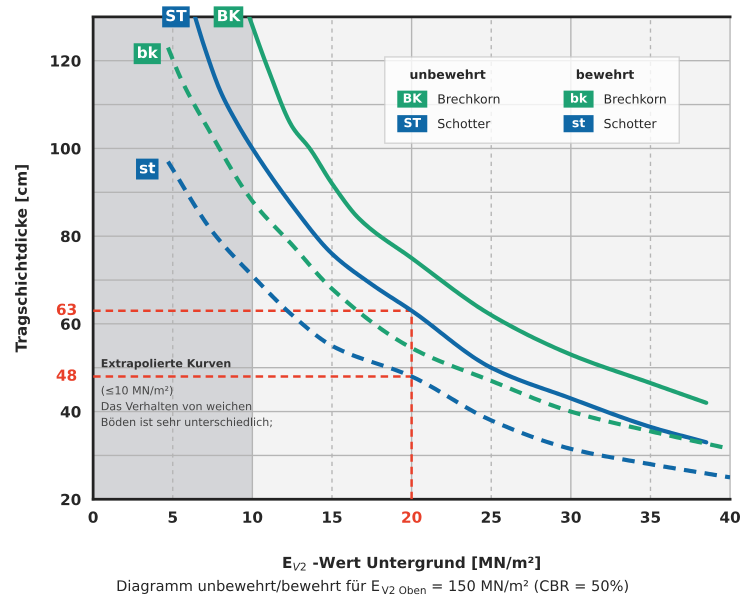  What do you see at coordinates (413, 98) in the screenshot?
I see `text: BK` at bounding box center [413, 98].